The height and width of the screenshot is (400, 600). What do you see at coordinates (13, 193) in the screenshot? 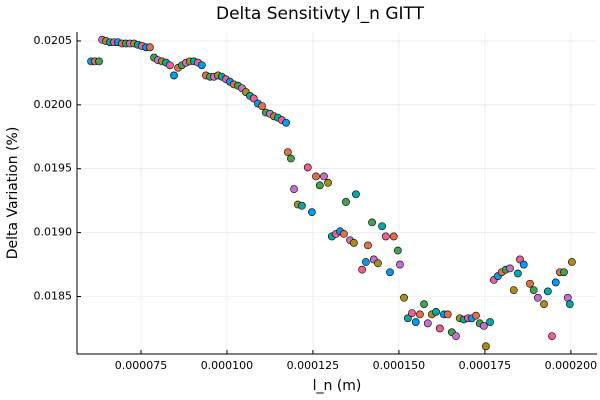
I see `y-axis-label: Delta Variation (%)` at bounding box center [13, 193].